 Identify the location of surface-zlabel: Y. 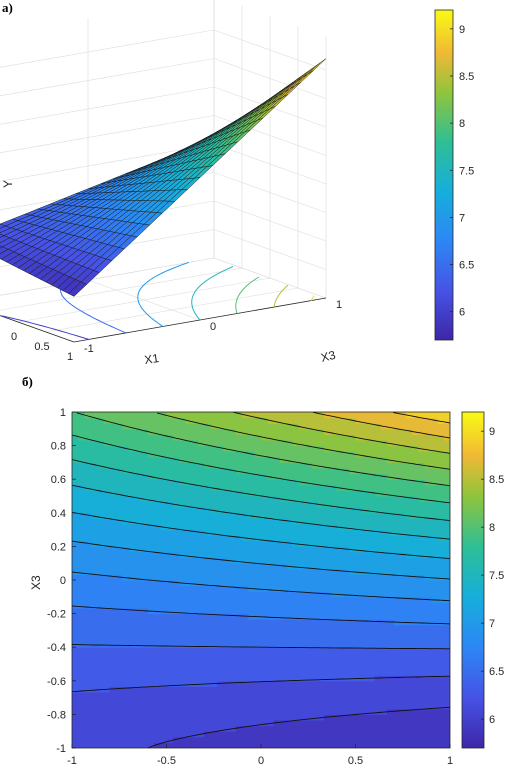
(8, 184).